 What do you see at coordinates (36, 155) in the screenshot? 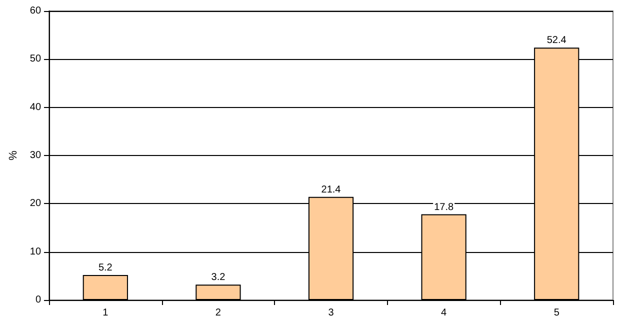
I see `y-tick-label: 30` at bounding box center [36, 155].